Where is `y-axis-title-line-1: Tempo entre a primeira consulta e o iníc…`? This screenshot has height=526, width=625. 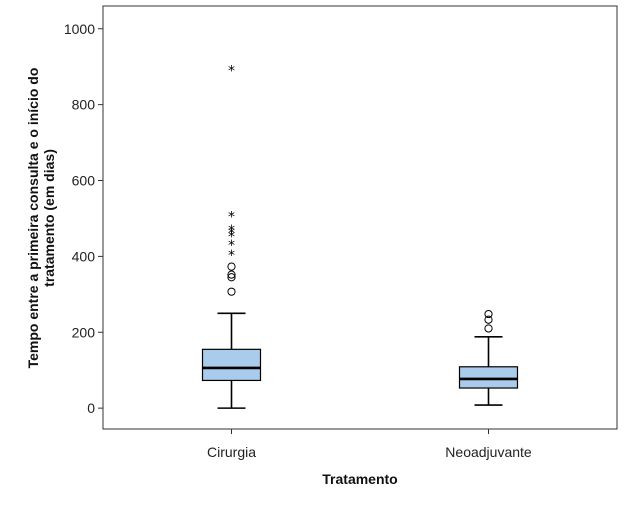 y-axis-title-line-1: Tempo entre a primeira consulta e o iníc… is located at coordinates (33, 218).